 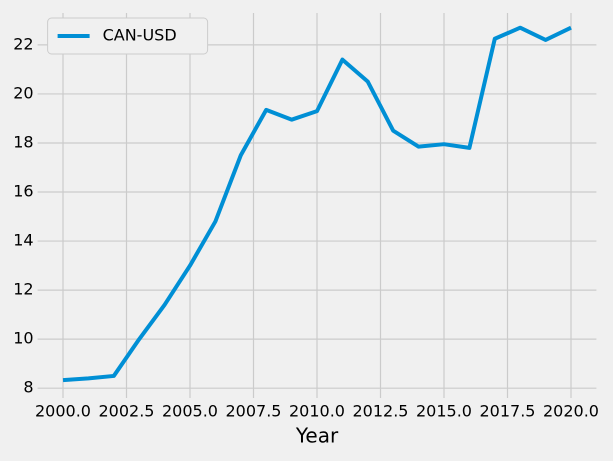 I want to click on x-tick-label: 2015.0, so click(x=444, y=411).